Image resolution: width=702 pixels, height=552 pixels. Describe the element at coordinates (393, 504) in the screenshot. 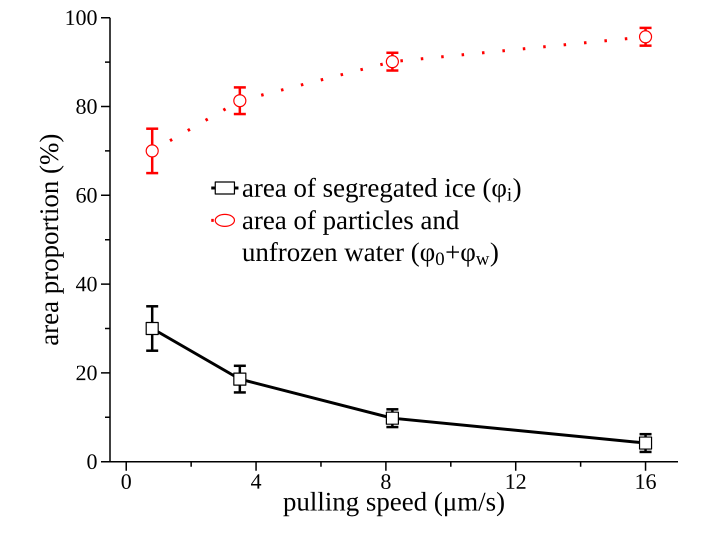

I see `x-axis-title: pulling speed (μm/s)` at that location.